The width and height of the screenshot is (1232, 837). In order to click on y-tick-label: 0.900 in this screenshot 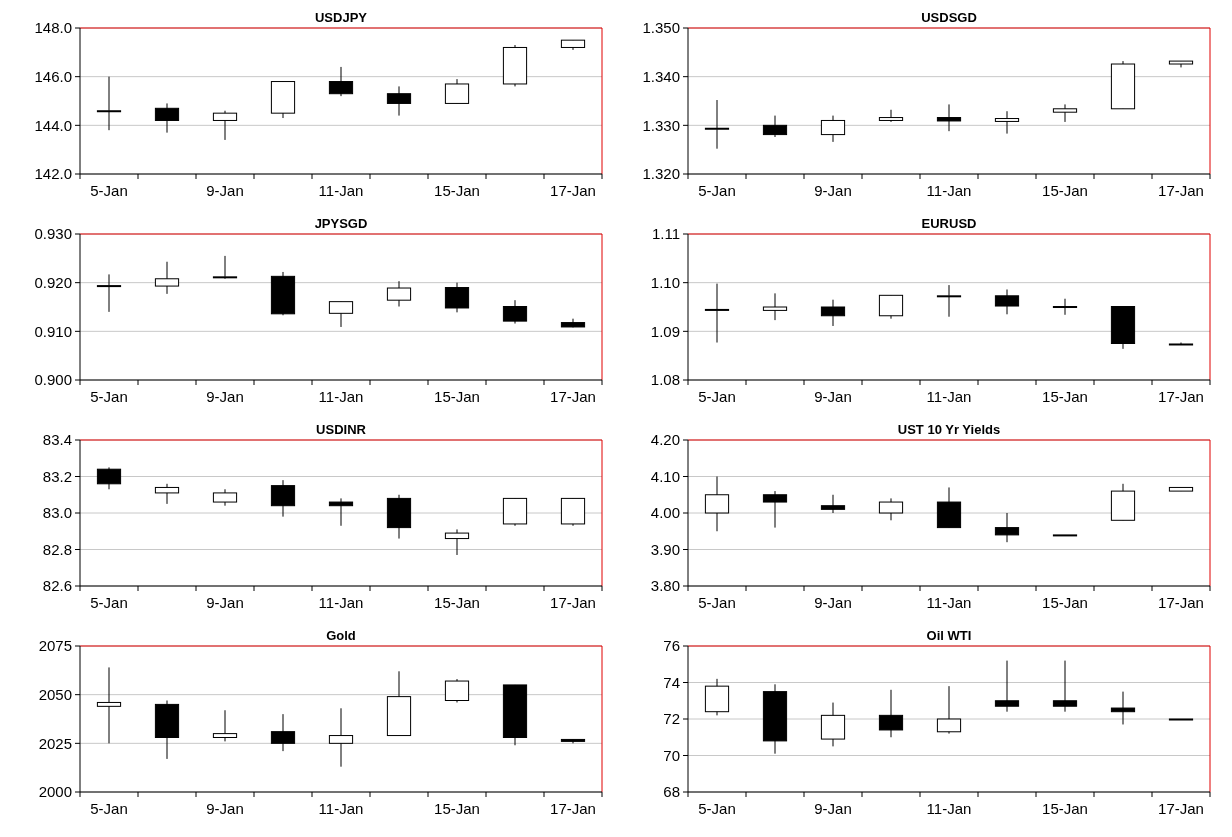, I will do `click(53, 380)`.